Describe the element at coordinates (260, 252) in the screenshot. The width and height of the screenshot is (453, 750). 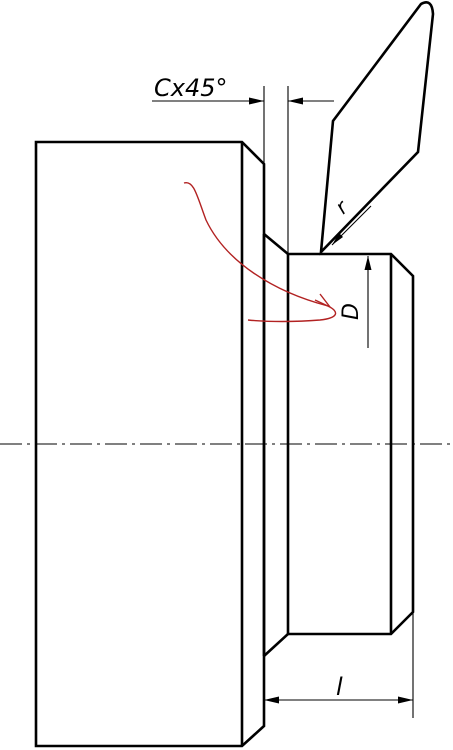
I see `red-hand-annotation` at that location.